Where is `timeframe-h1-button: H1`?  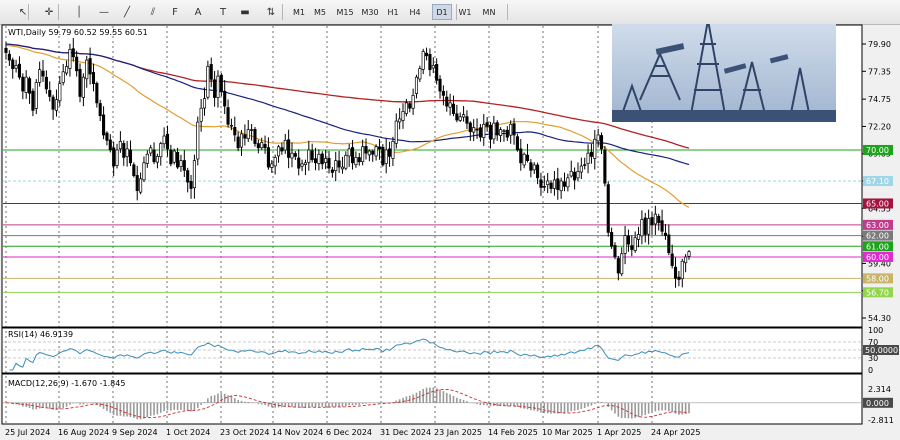
timeframe-h1-button: H1 is located at coordinates (393, 12).